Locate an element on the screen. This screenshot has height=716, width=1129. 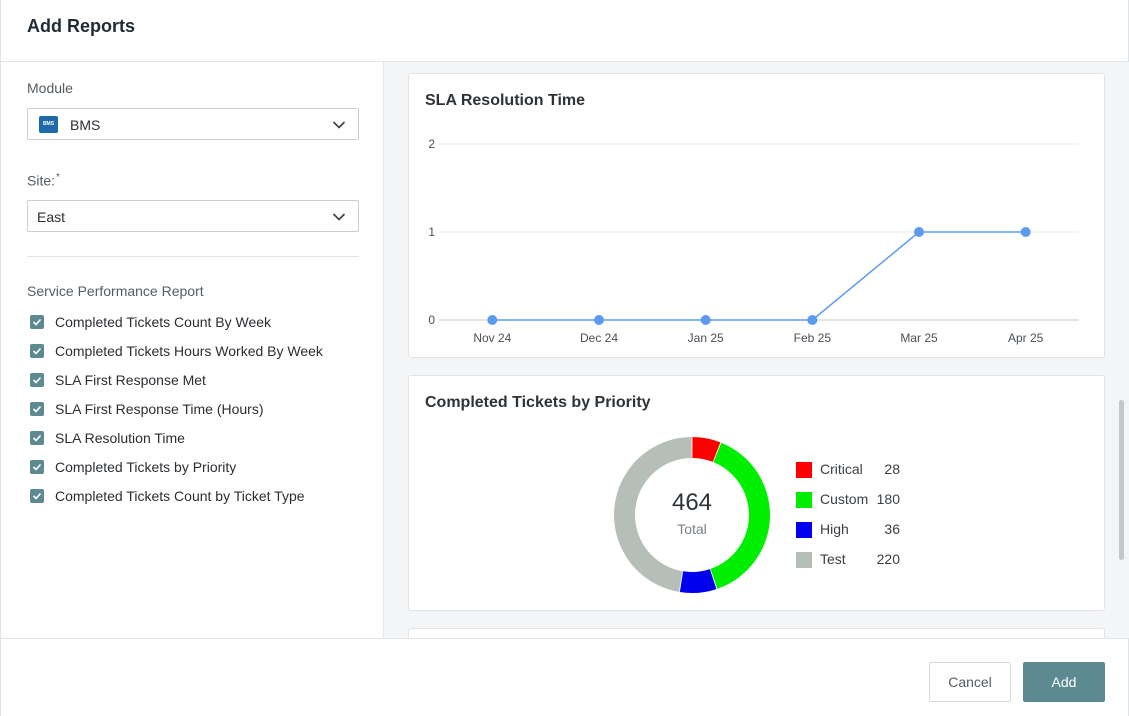
add-button: Add is located at coordinates (1064, 682).